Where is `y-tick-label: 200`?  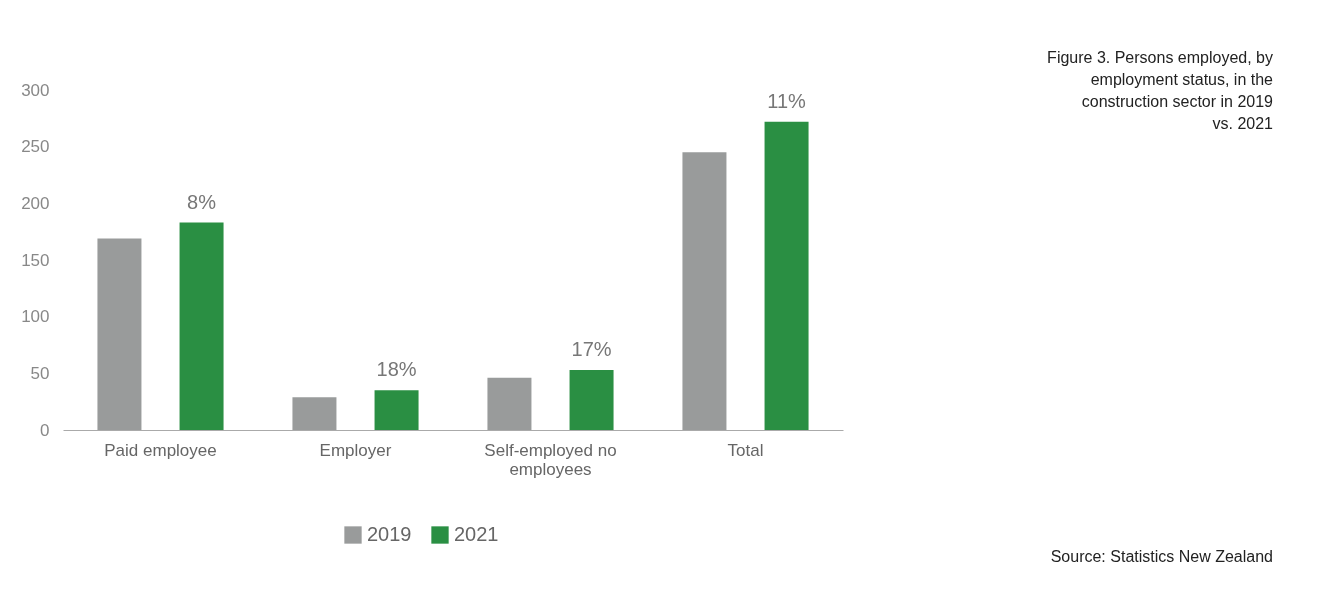 y-tick-label: 200 is located at coordinates (35, 203).